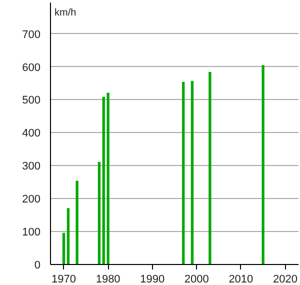 Image resolution: width=300 pixels, height=285 pixels. Describe the element at coordinates (64, 279) in the screenshot. I see `x-tick-label: 1970` at that location.